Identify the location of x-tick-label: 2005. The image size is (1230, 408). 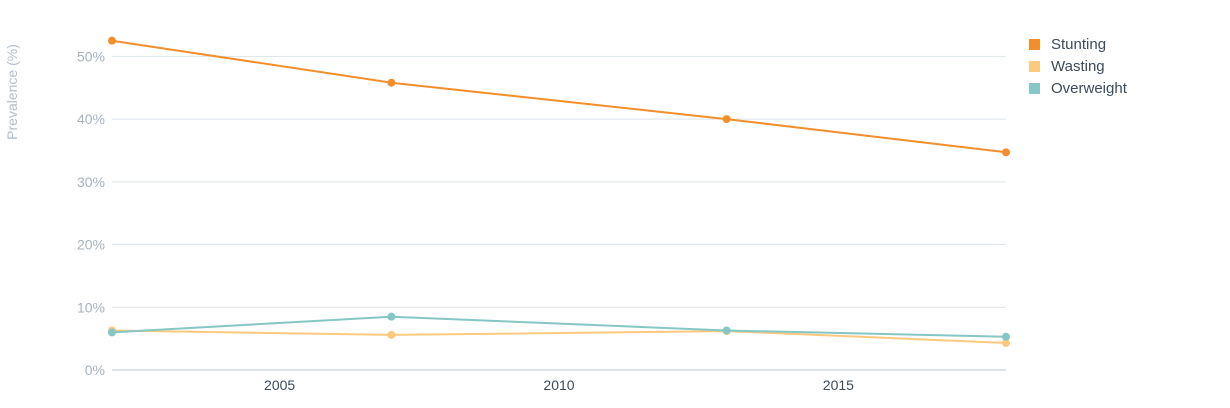
(279, 385).